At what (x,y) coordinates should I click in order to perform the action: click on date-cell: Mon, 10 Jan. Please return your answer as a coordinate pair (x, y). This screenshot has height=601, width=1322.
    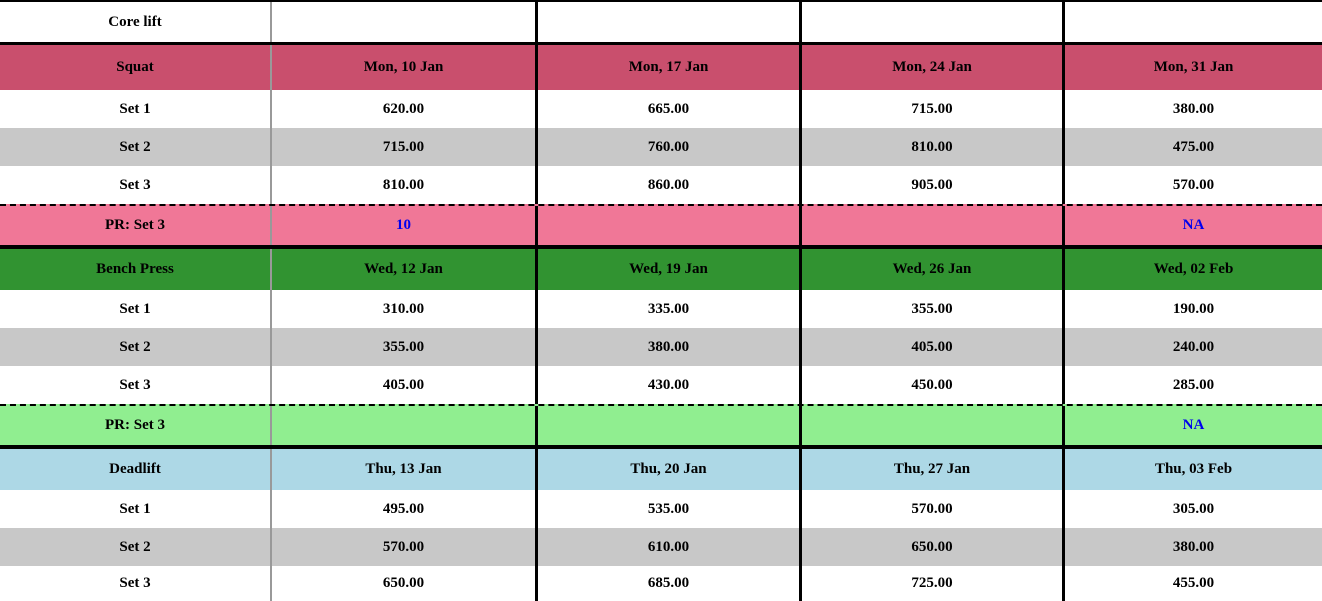
    Looking at the image, I should click on (403, 67).